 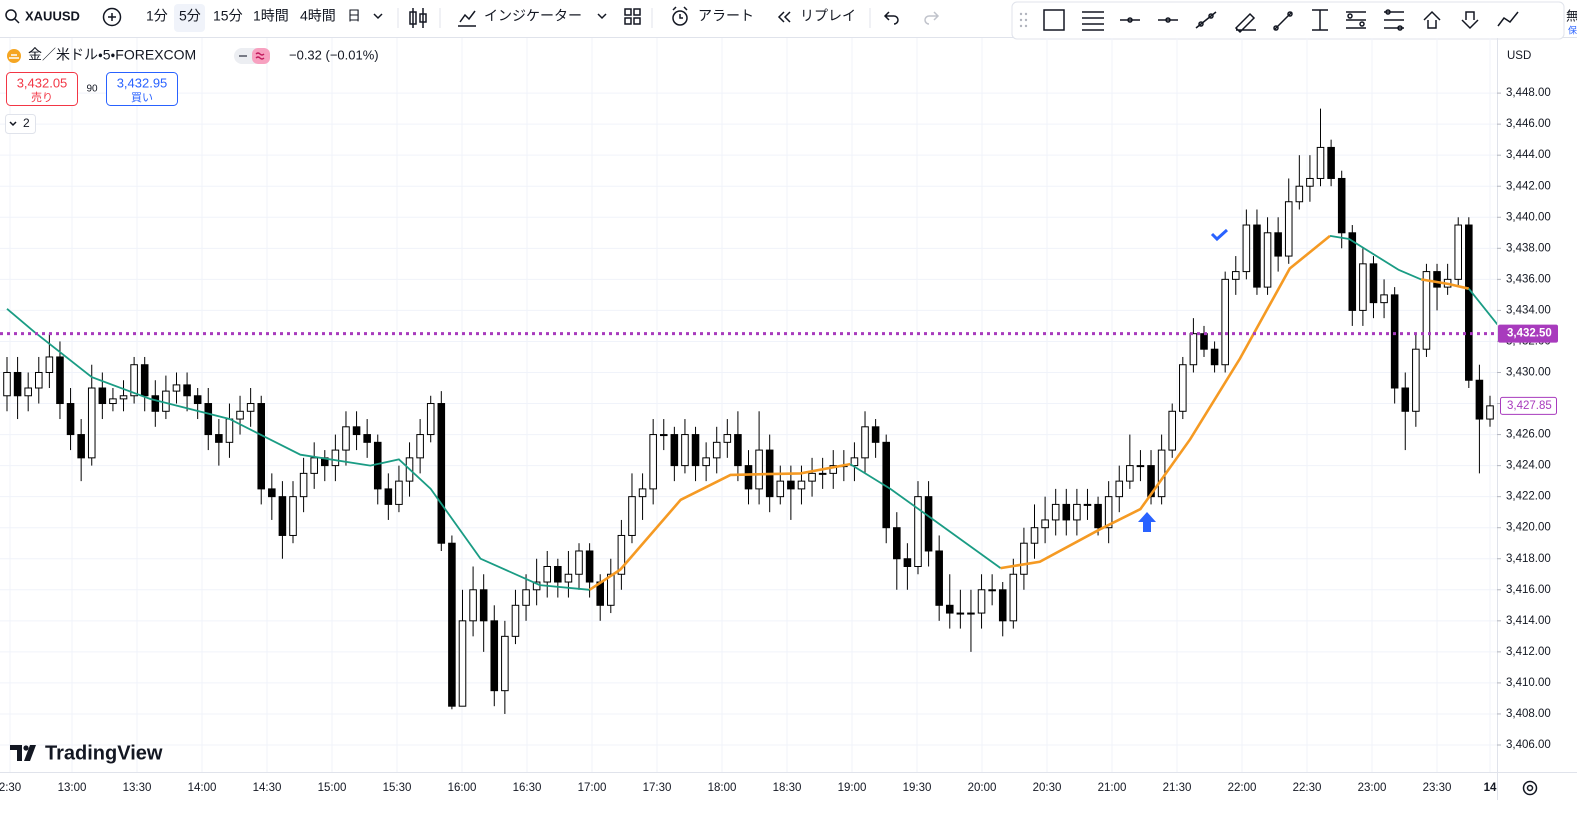 What do you see at coordinates (852, 788) in the screenshot?
I see `x-tick-label: 19:00` at bounding box center [852, 788].